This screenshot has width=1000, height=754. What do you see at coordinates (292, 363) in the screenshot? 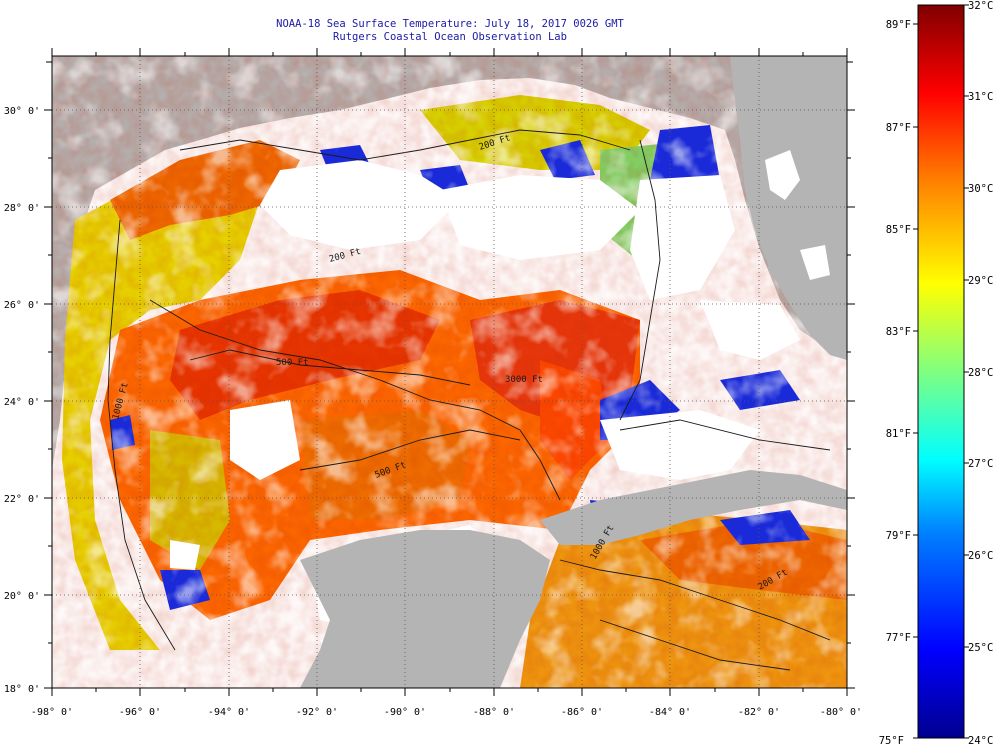
I see `contour-label: 500 Ft` at bounding box center [292, 363].